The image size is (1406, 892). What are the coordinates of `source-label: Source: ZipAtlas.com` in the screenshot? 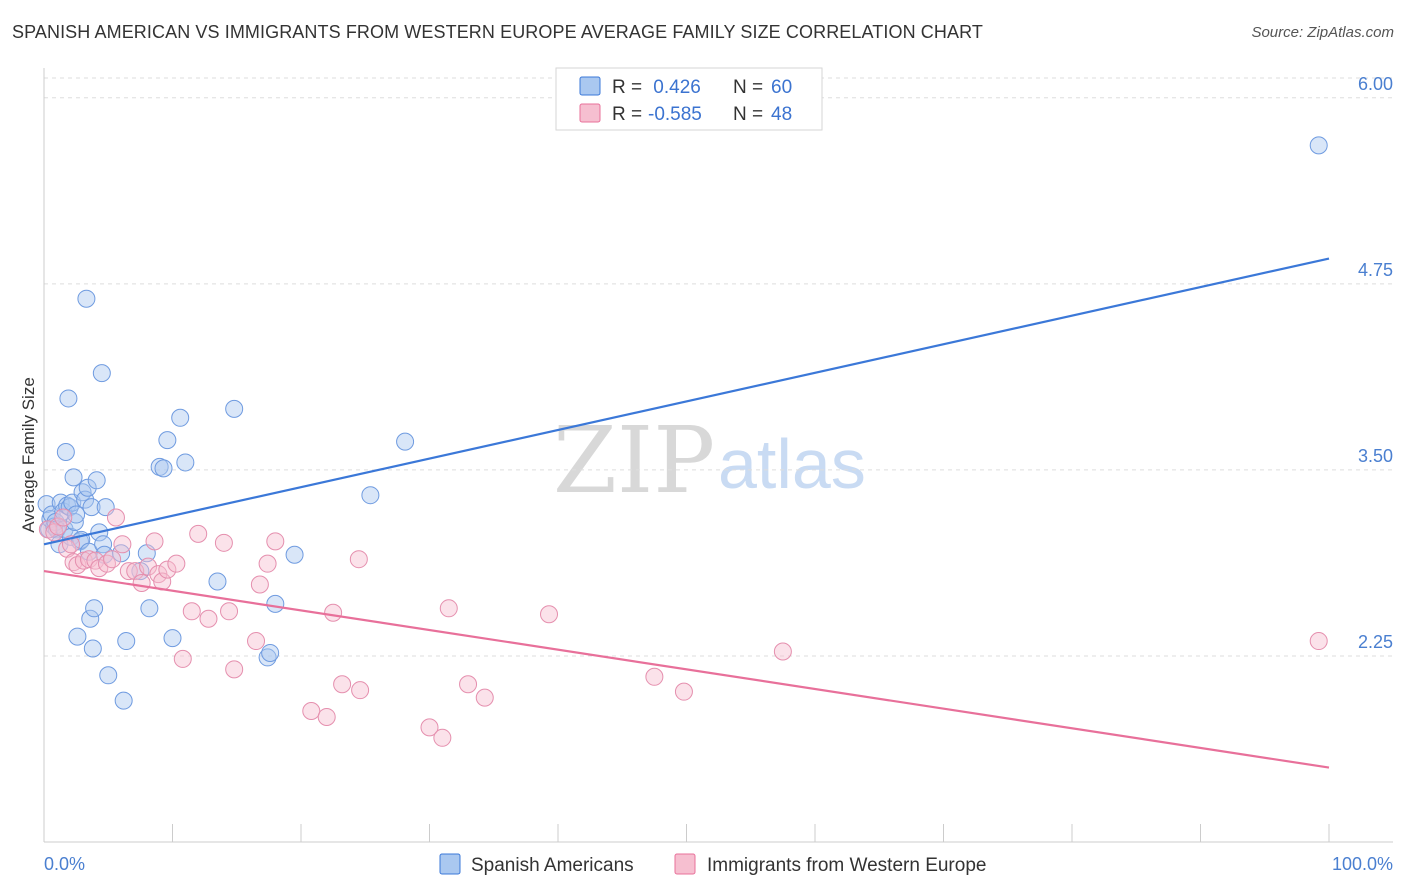 It's located at (1322, 32).